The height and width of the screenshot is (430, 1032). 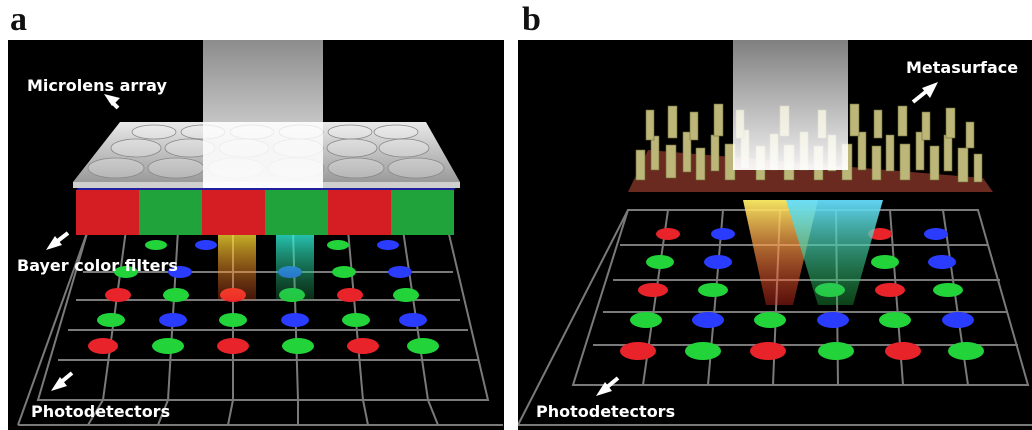 What do you see at coordinates (97, 265) in the screenshot?
I see `bayer-color-filters-label: Bayer color filters` at bounding box center [97, 265].